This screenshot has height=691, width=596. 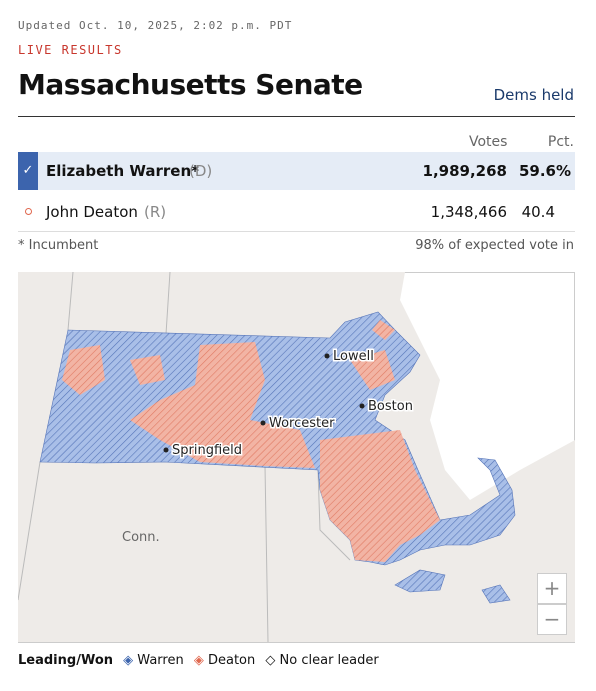 What do you see at coordinates (231, 660) in the screenshot?
I see `legend-item: Deaton` at bounding box center [231, 660].